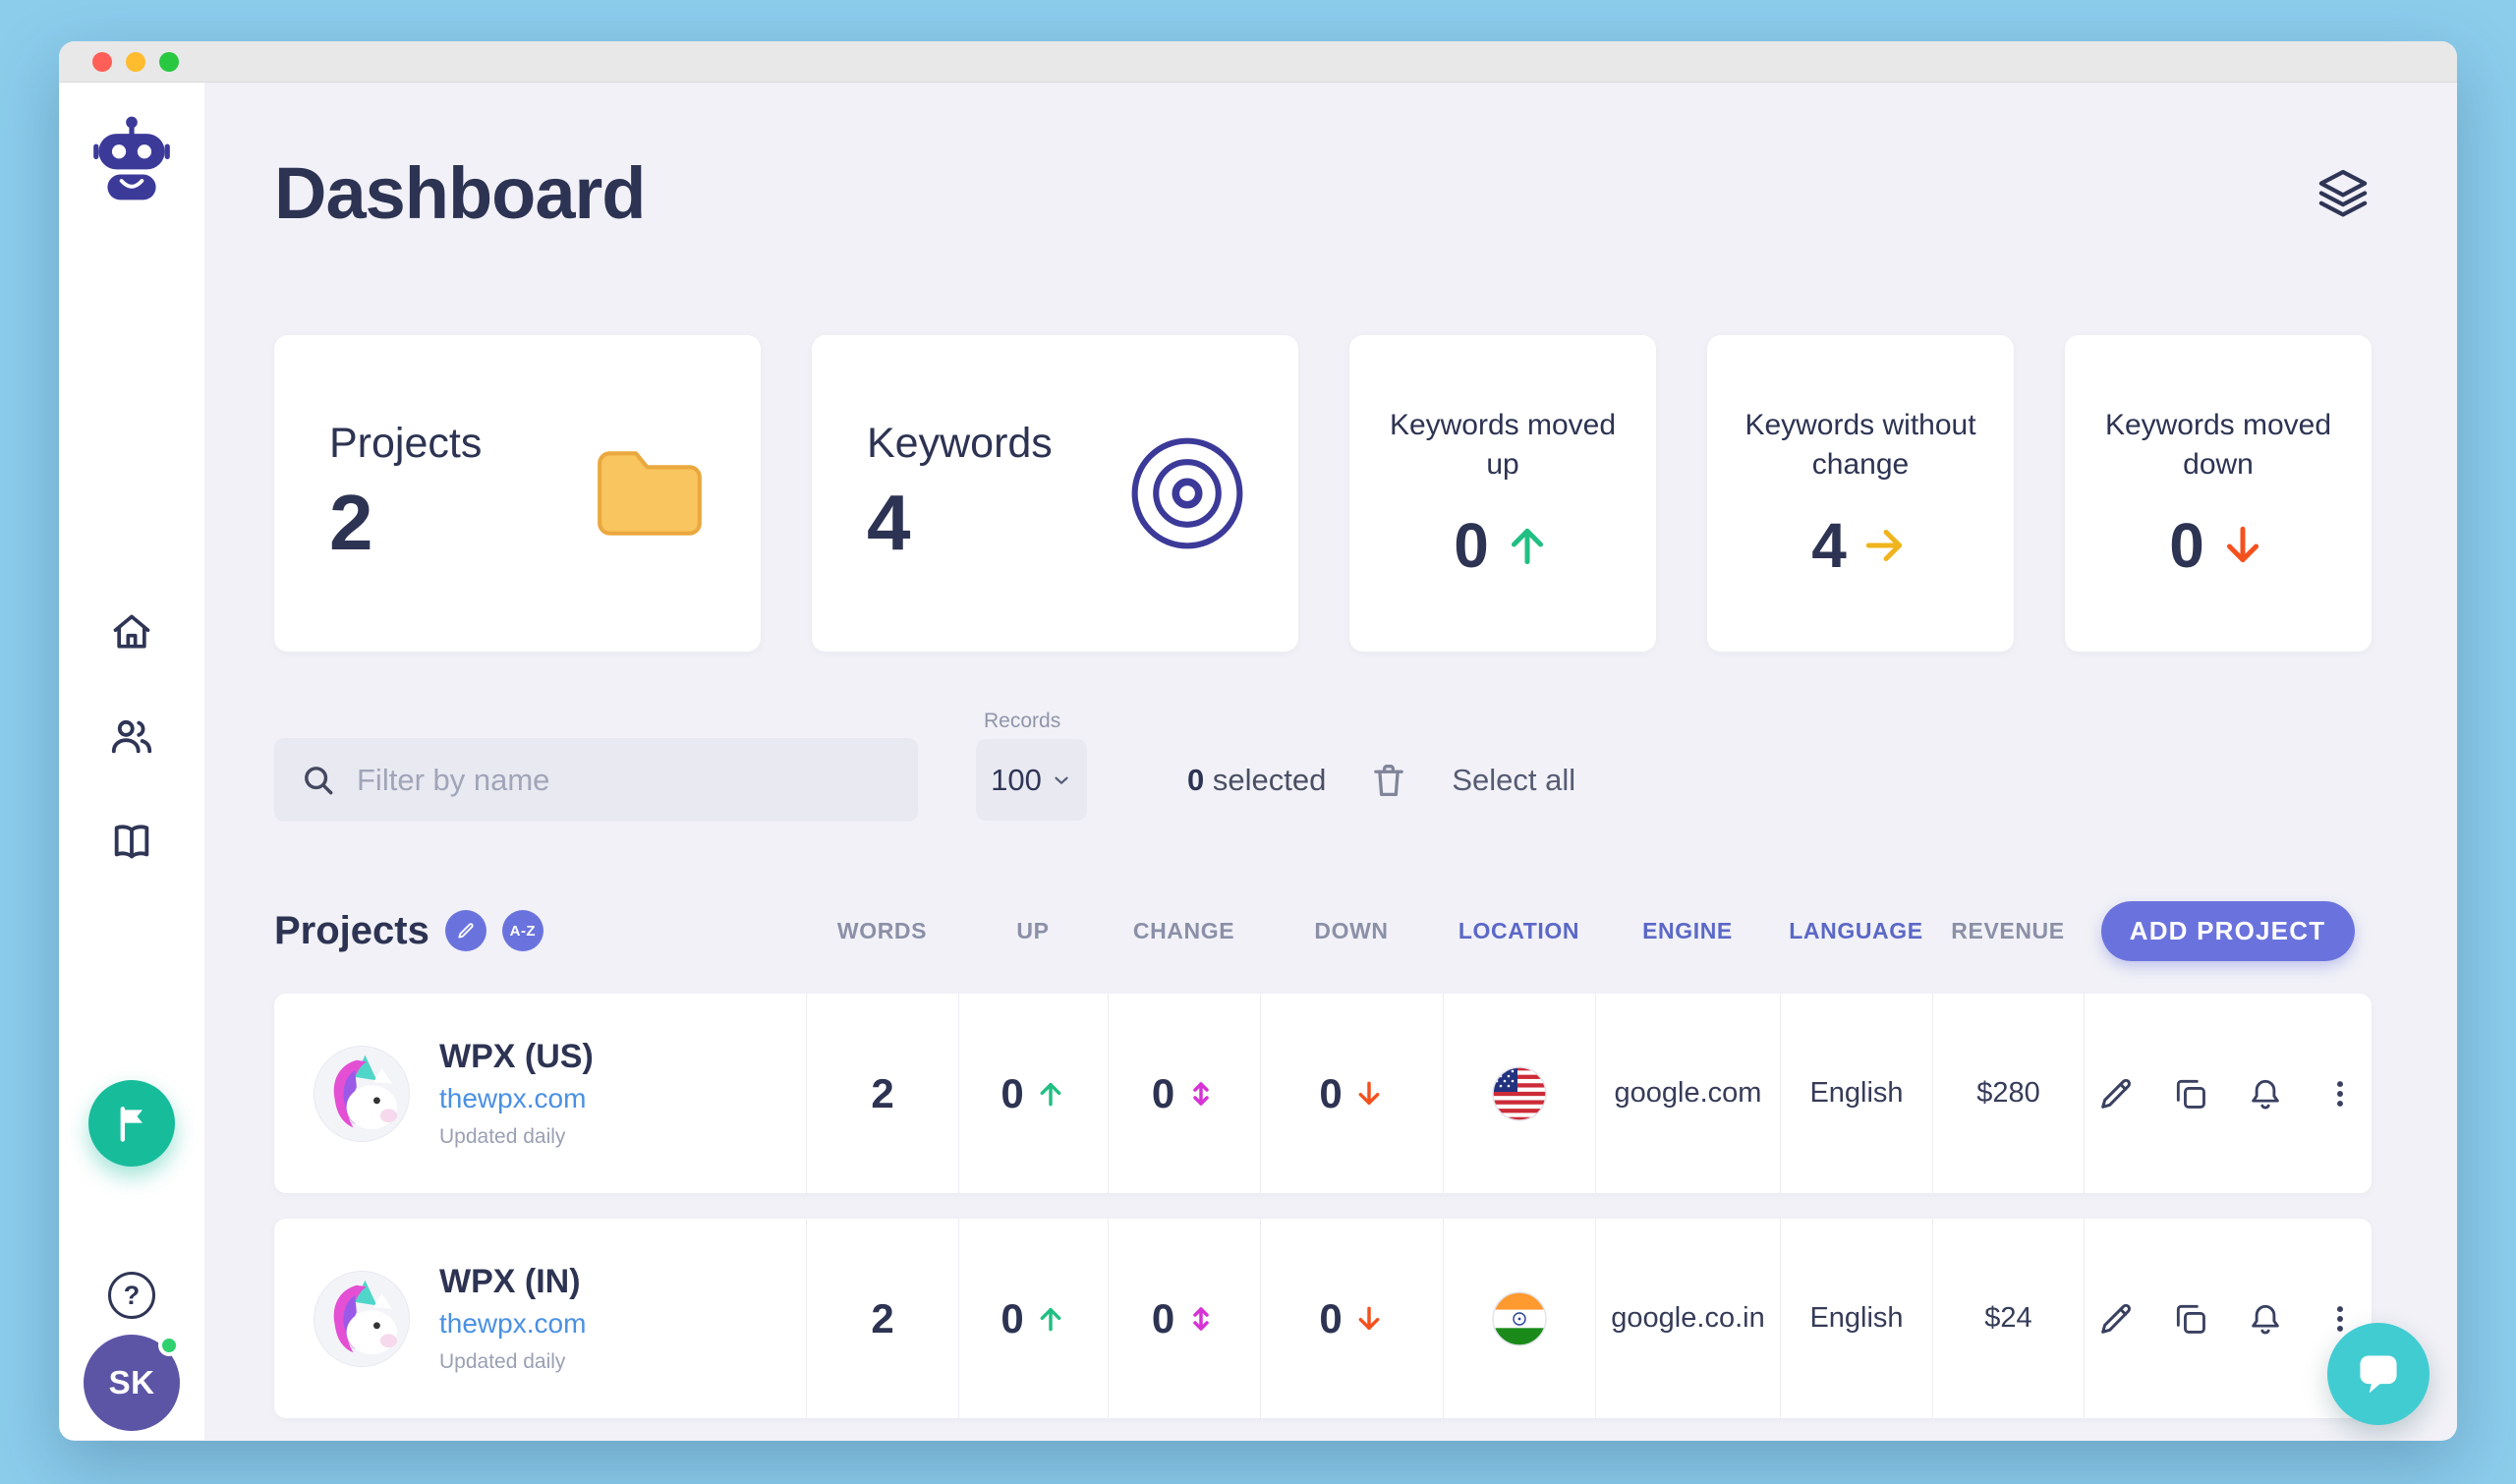 The width and height of the screenshot is (2516, 1484). I want to click on stat-card-keywords-down: Keywords moved down 0, so click(2218, 493).